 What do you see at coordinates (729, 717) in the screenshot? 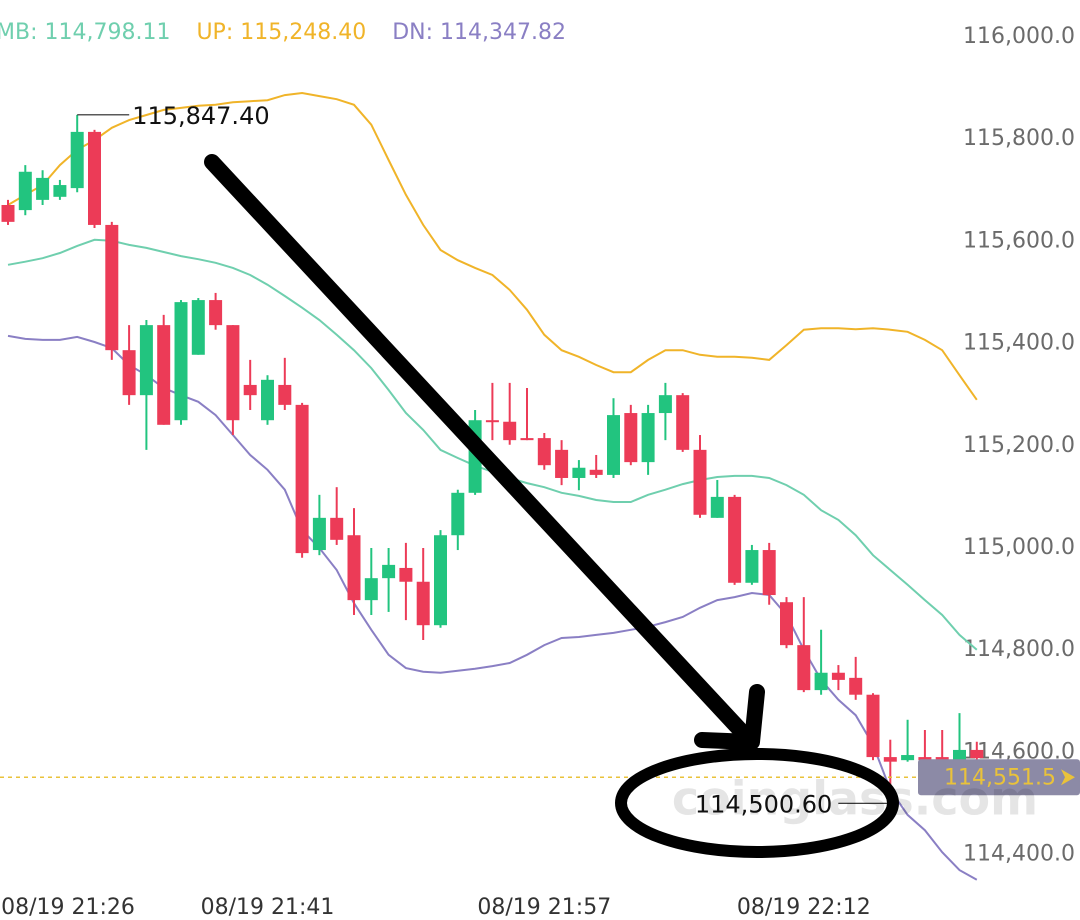
I see `drawn-arrow-head` at bounding box center [729, 717].